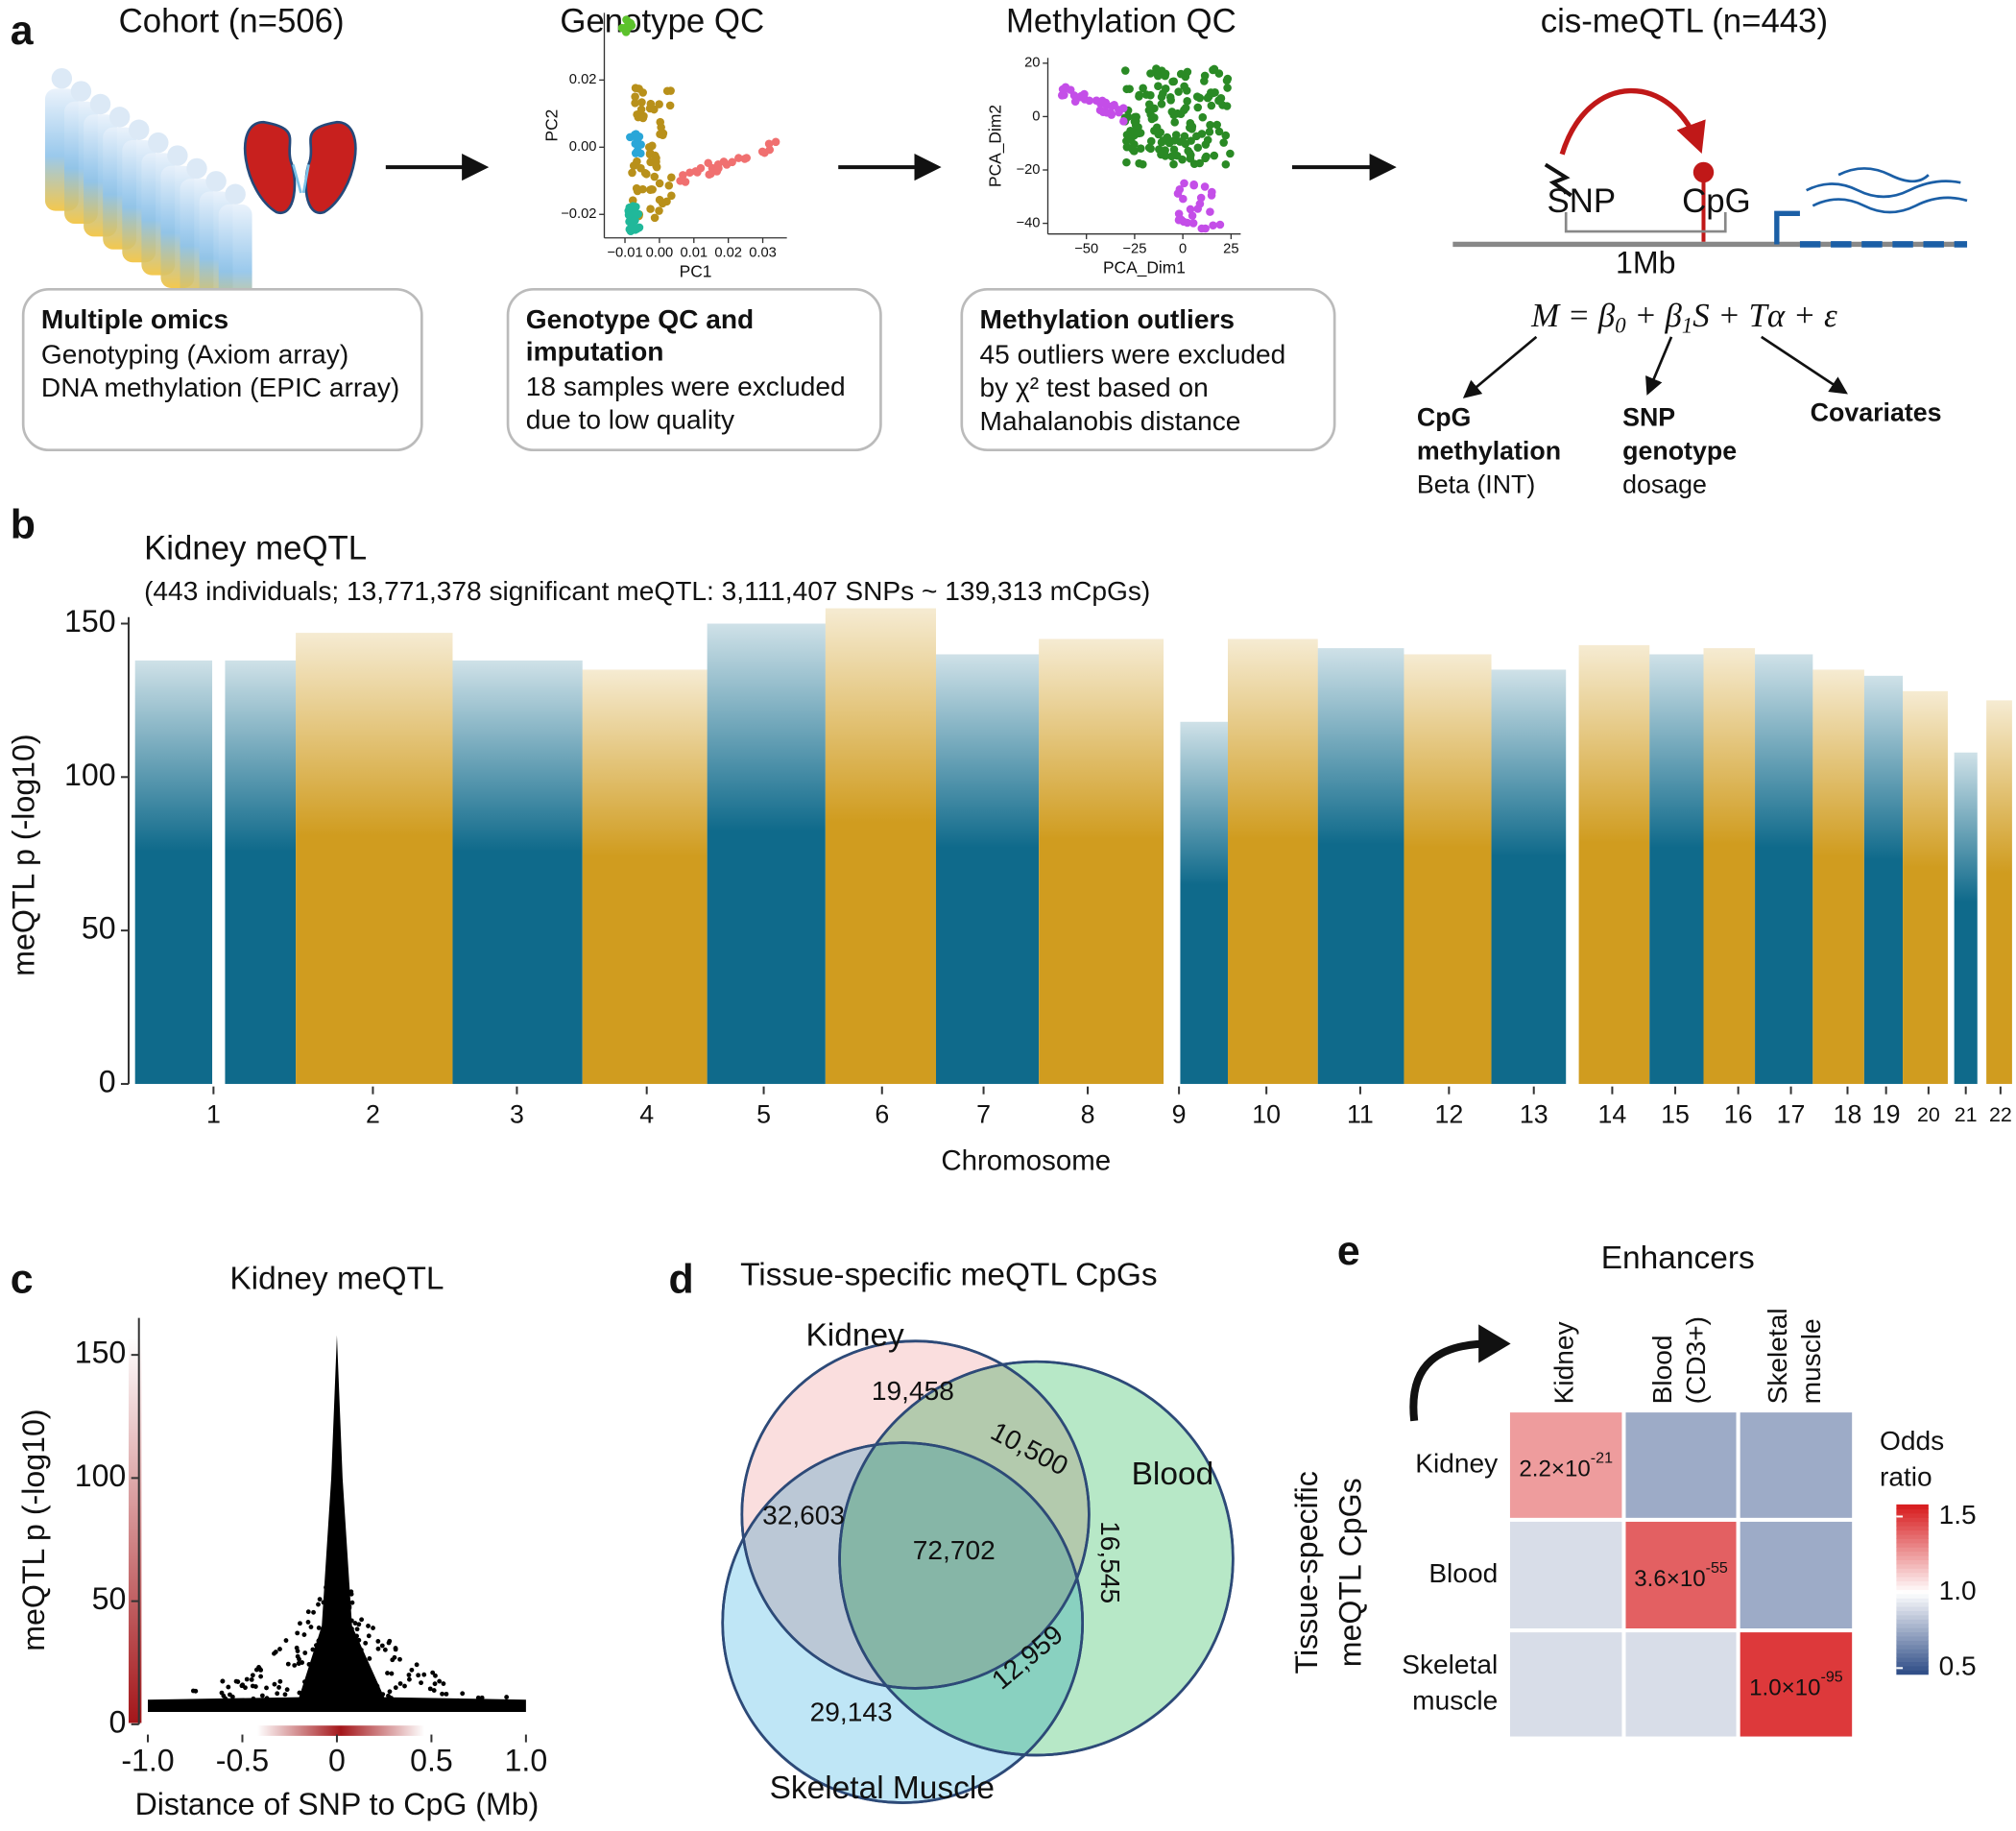 This screenshot has width=2016, height=1831. I want to click on x-tick-label: 22, so click(2001, 1115).